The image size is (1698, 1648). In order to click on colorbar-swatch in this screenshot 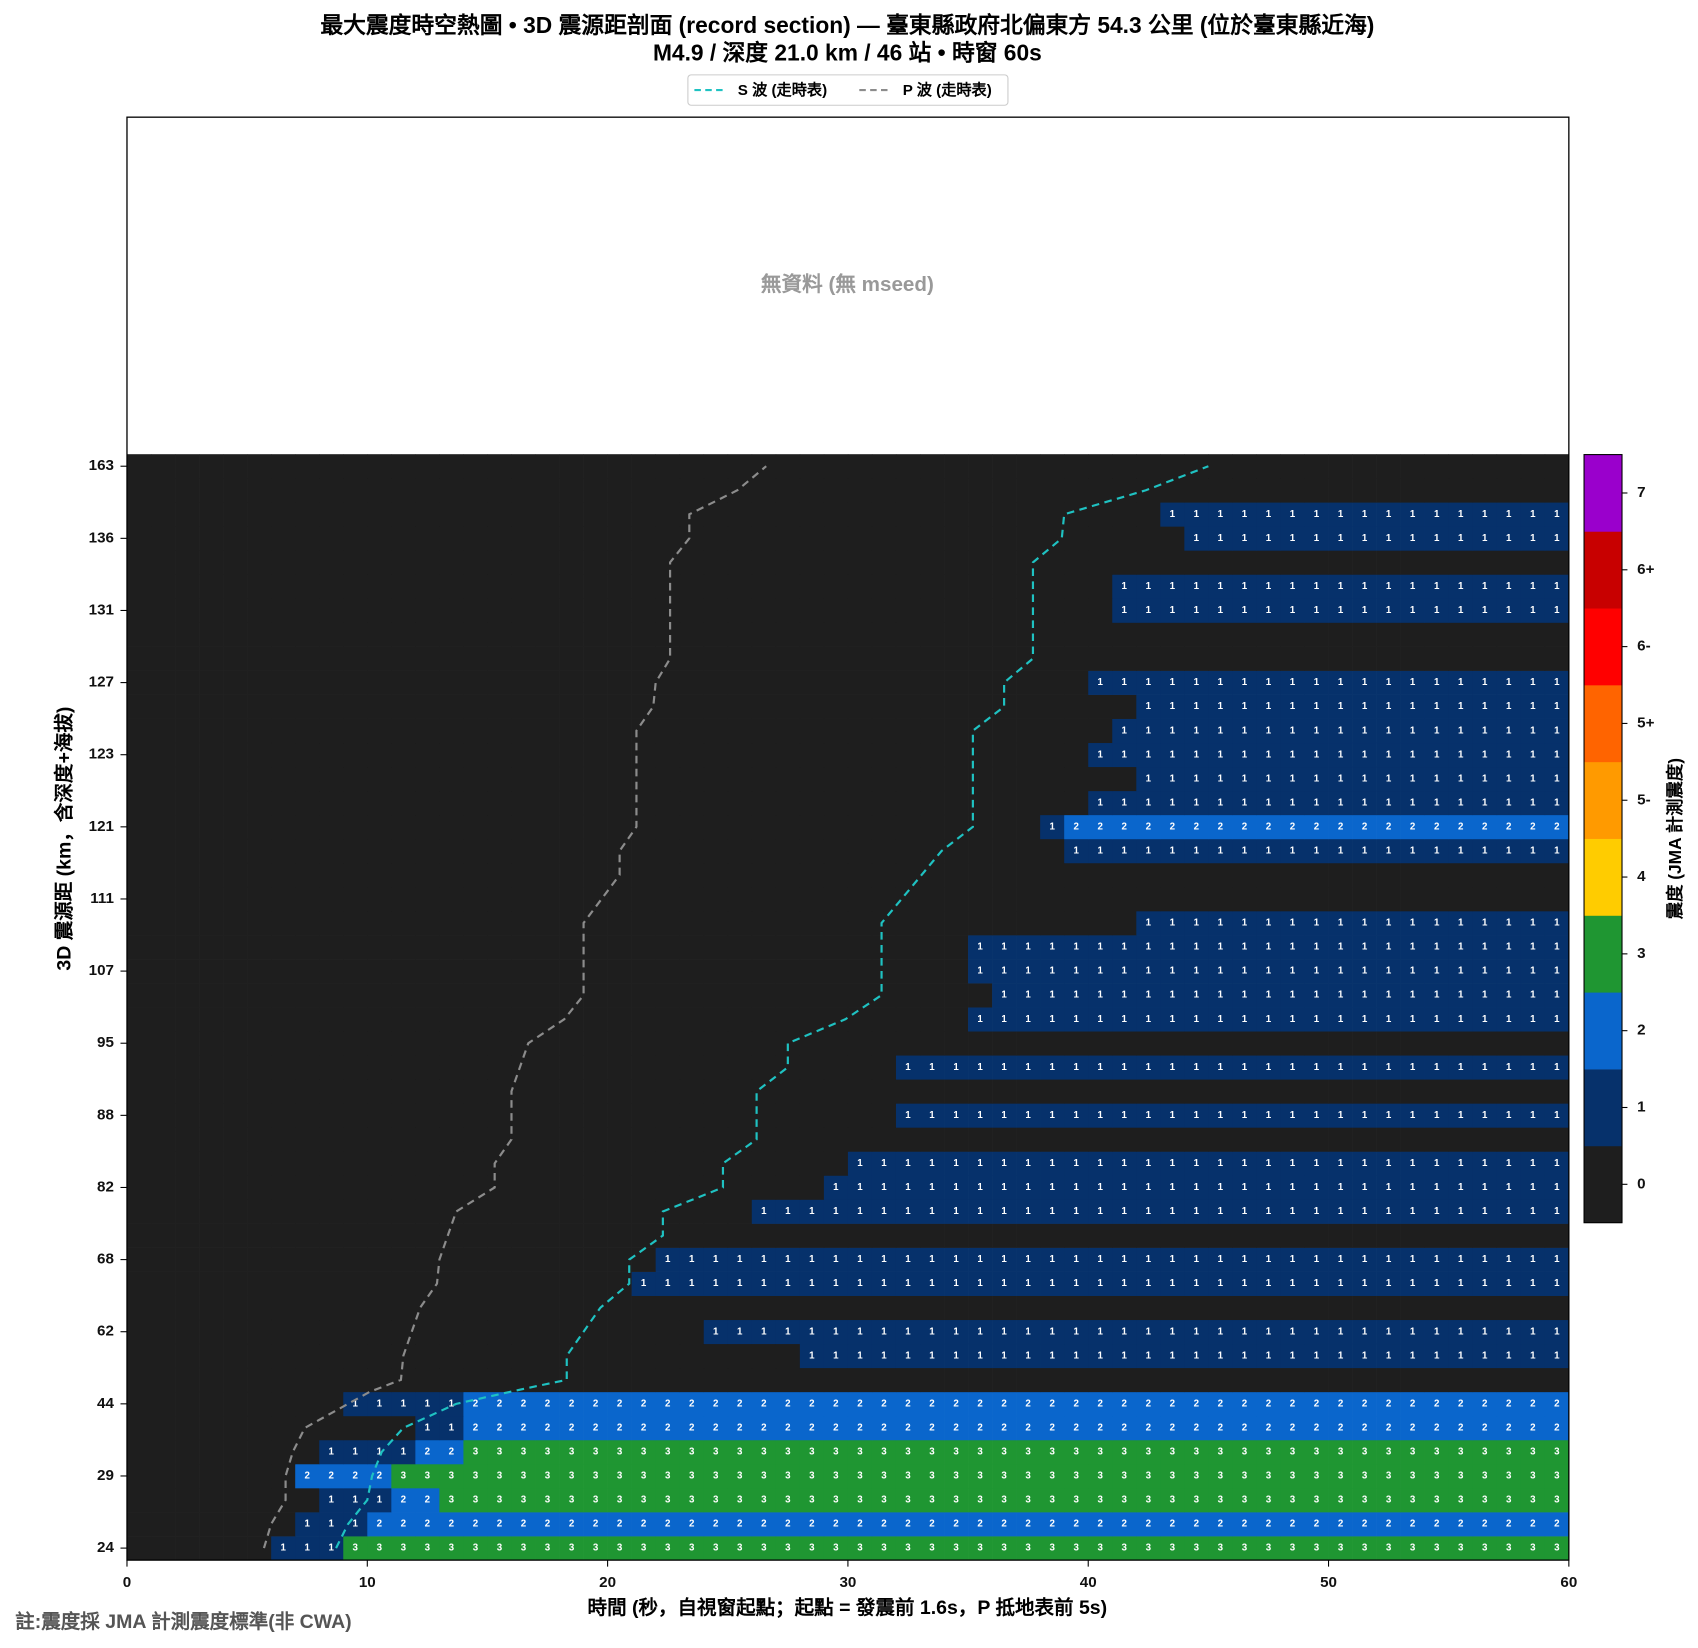, I will do `click(1603, 724)`.